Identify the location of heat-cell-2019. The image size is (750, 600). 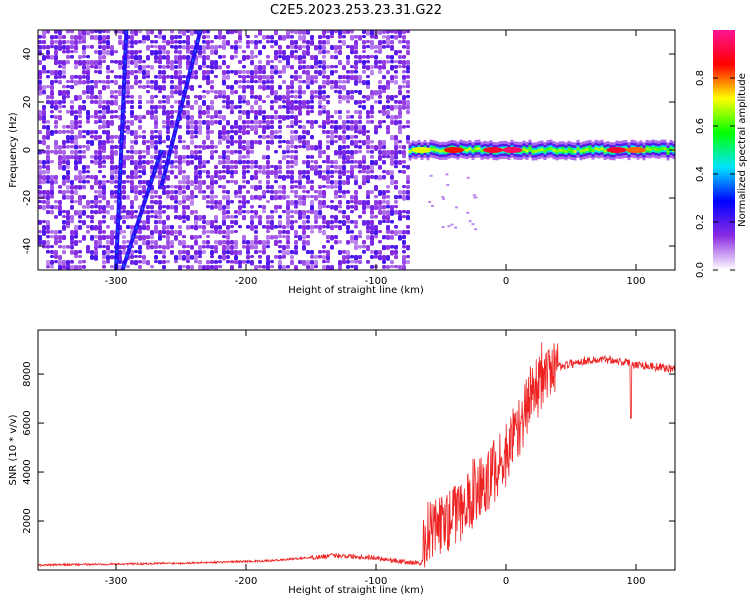
(292, 191).